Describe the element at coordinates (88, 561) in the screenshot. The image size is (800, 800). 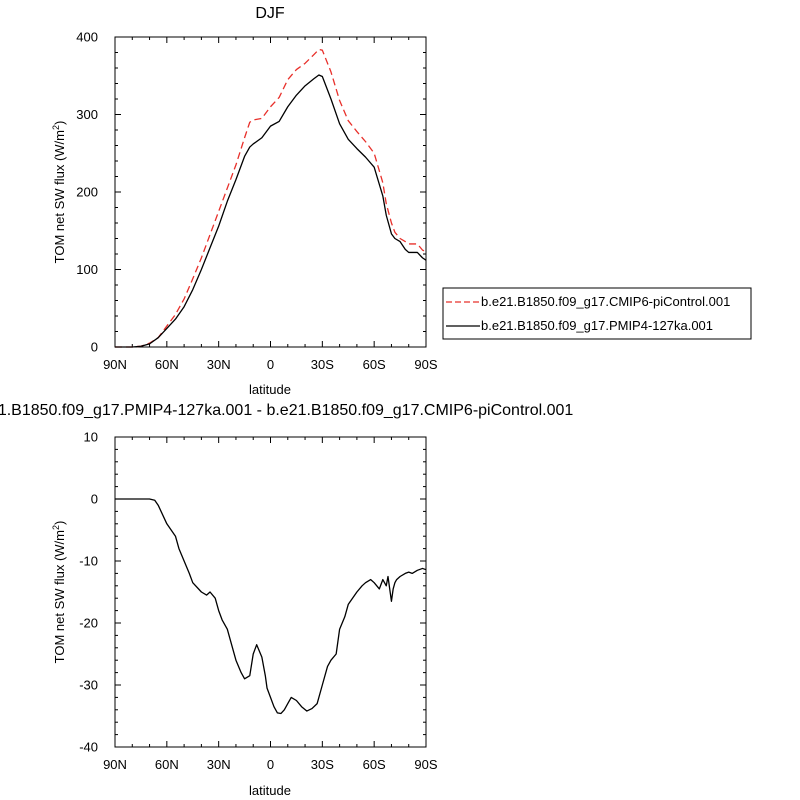
I see `y-tick-label: -10` at that location.